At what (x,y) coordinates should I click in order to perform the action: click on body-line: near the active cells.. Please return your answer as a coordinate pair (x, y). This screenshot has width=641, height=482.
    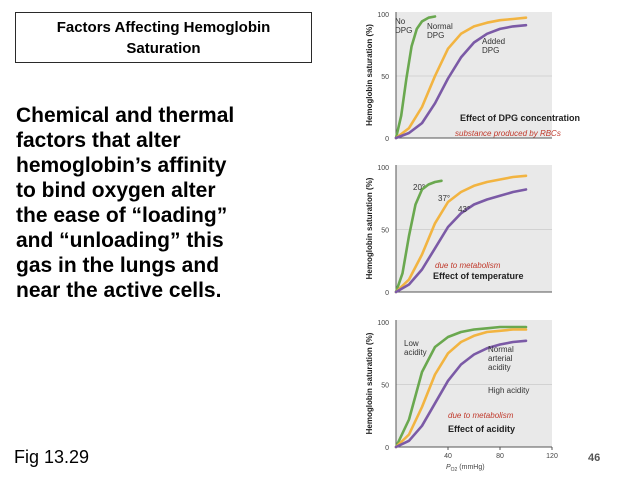
    Looking at the image, I should click on (119, 290).